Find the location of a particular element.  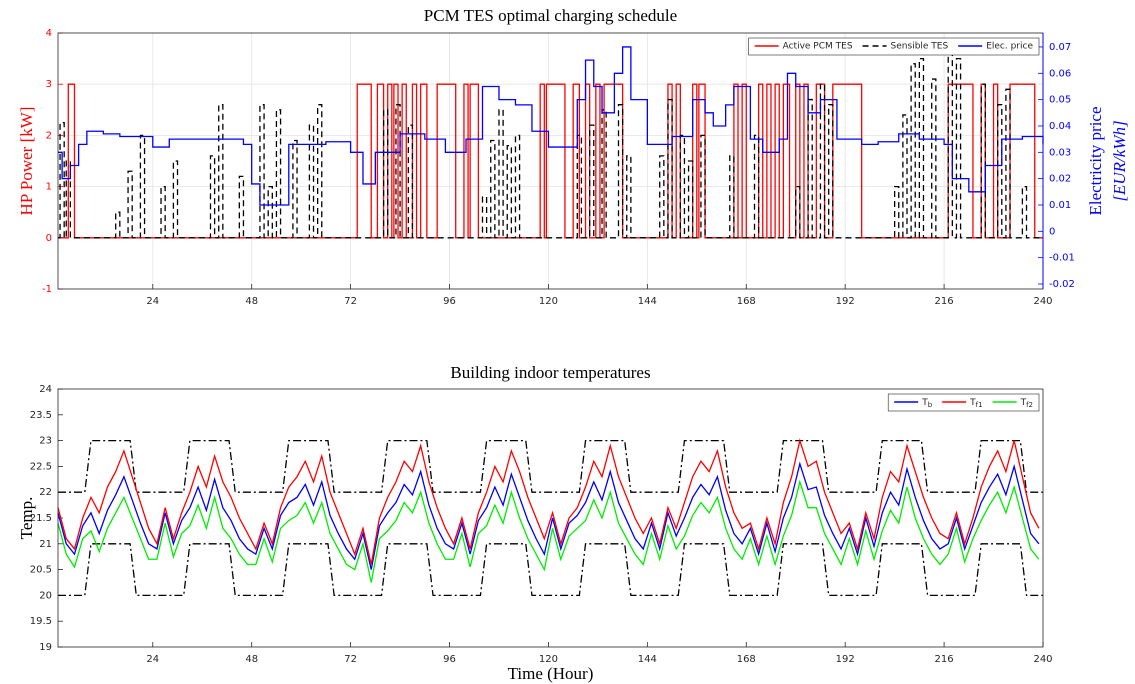

y2-tick-label: -0.02 is located at coordinates (1062, 284).